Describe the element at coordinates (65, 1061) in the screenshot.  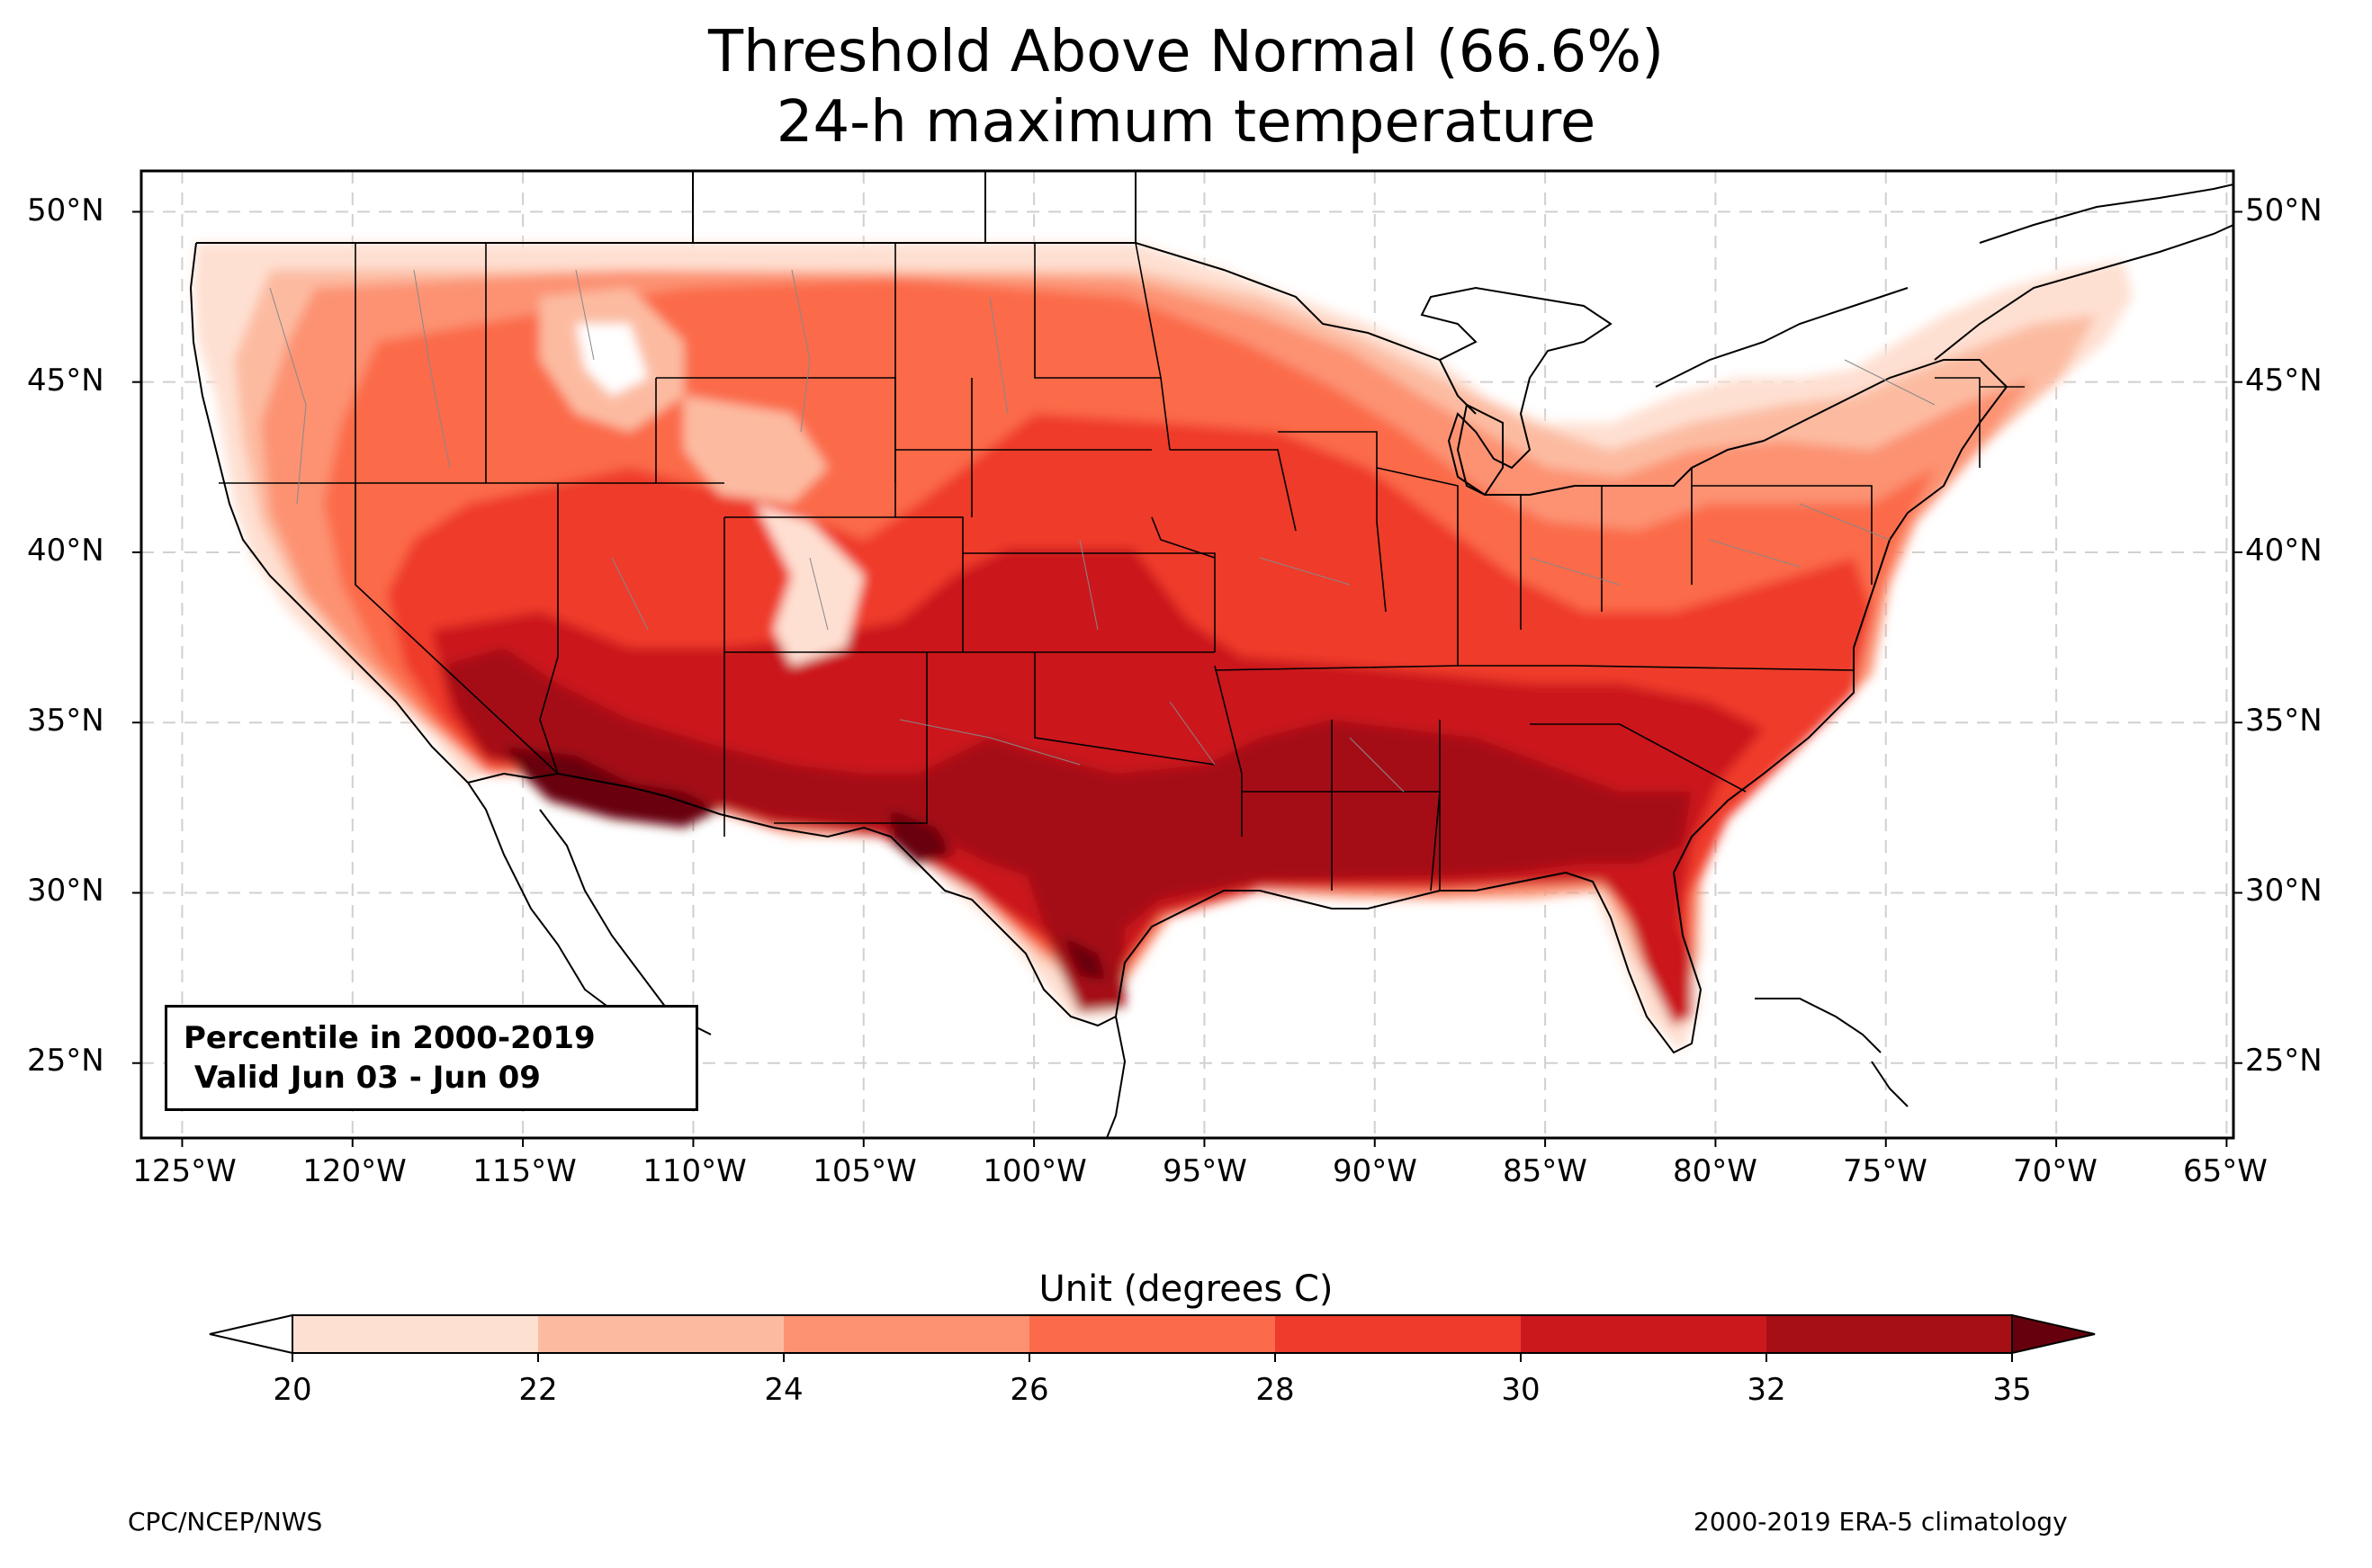
I see `lat-label-25-left: 25°N` at that location.